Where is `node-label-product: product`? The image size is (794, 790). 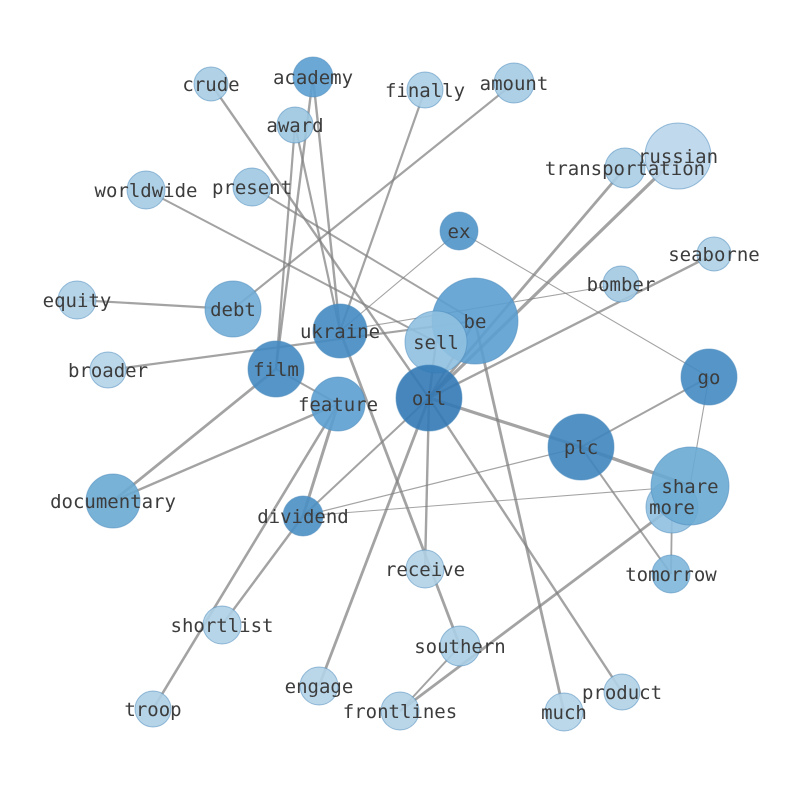
node-label-product: product is located at coordinates (622, 693).